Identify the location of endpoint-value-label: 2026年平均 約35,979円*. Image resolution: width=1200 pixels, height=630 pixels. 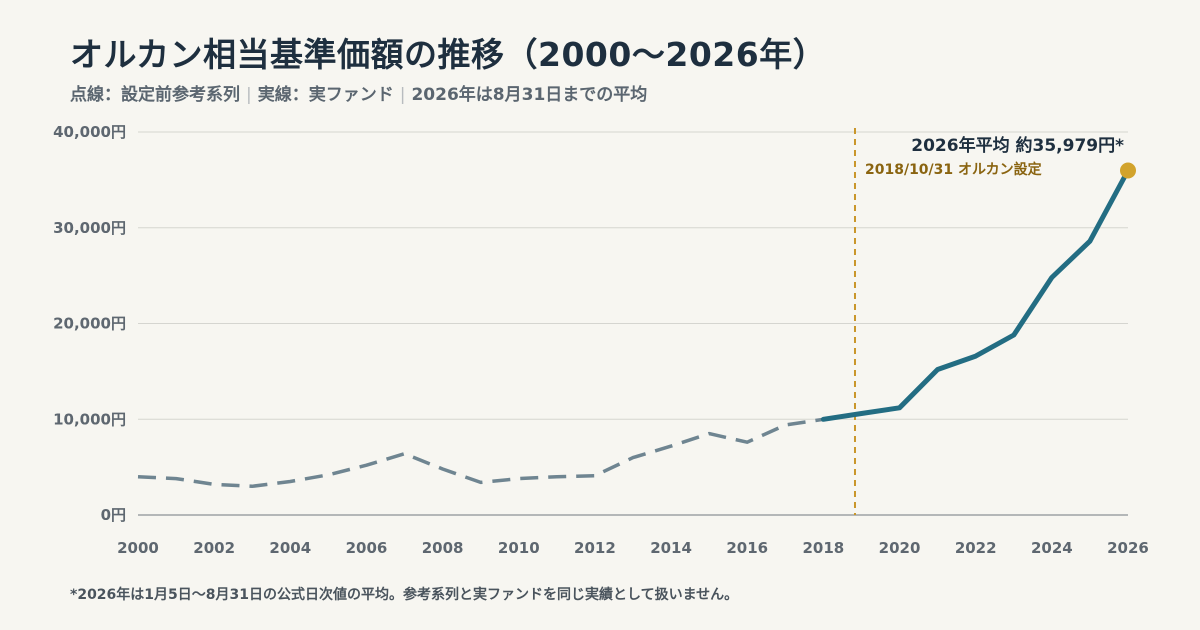
(1017, 145).